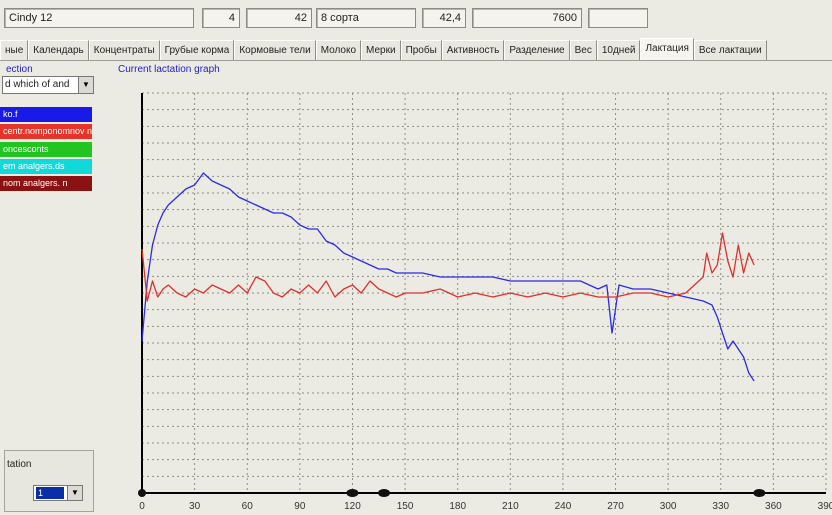  Describe the element at coordinates (720, 506) in the screenshot. I see `x-tick-label: 330` at that location.